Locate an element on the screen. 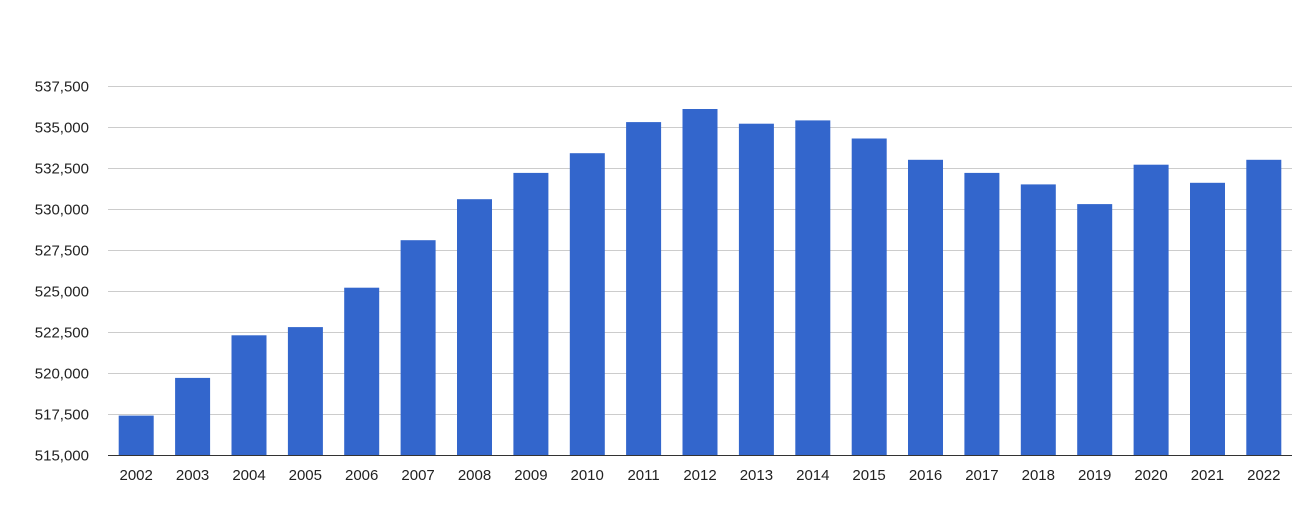 The image size is (1305, 515). x-tick-label: 2022 is located at coordinates (1263, 475).